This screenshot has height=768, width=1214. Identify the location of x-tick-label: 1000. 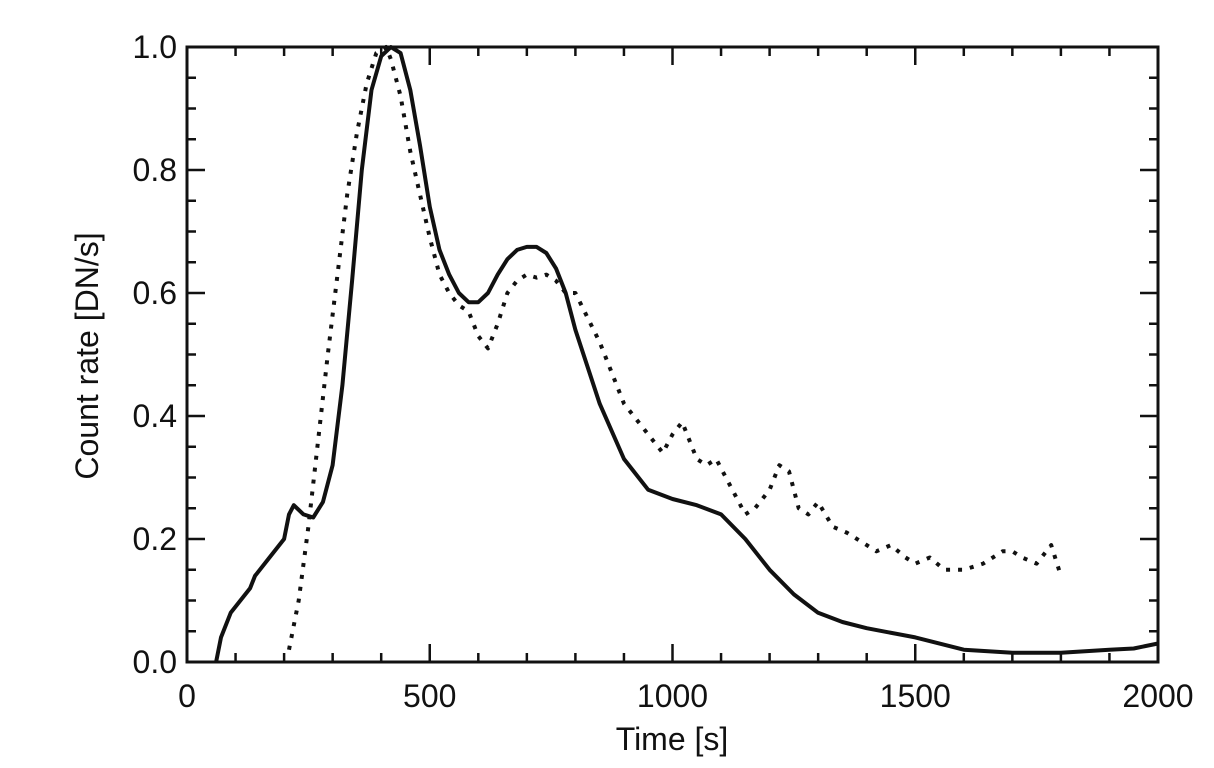
(672, 696).